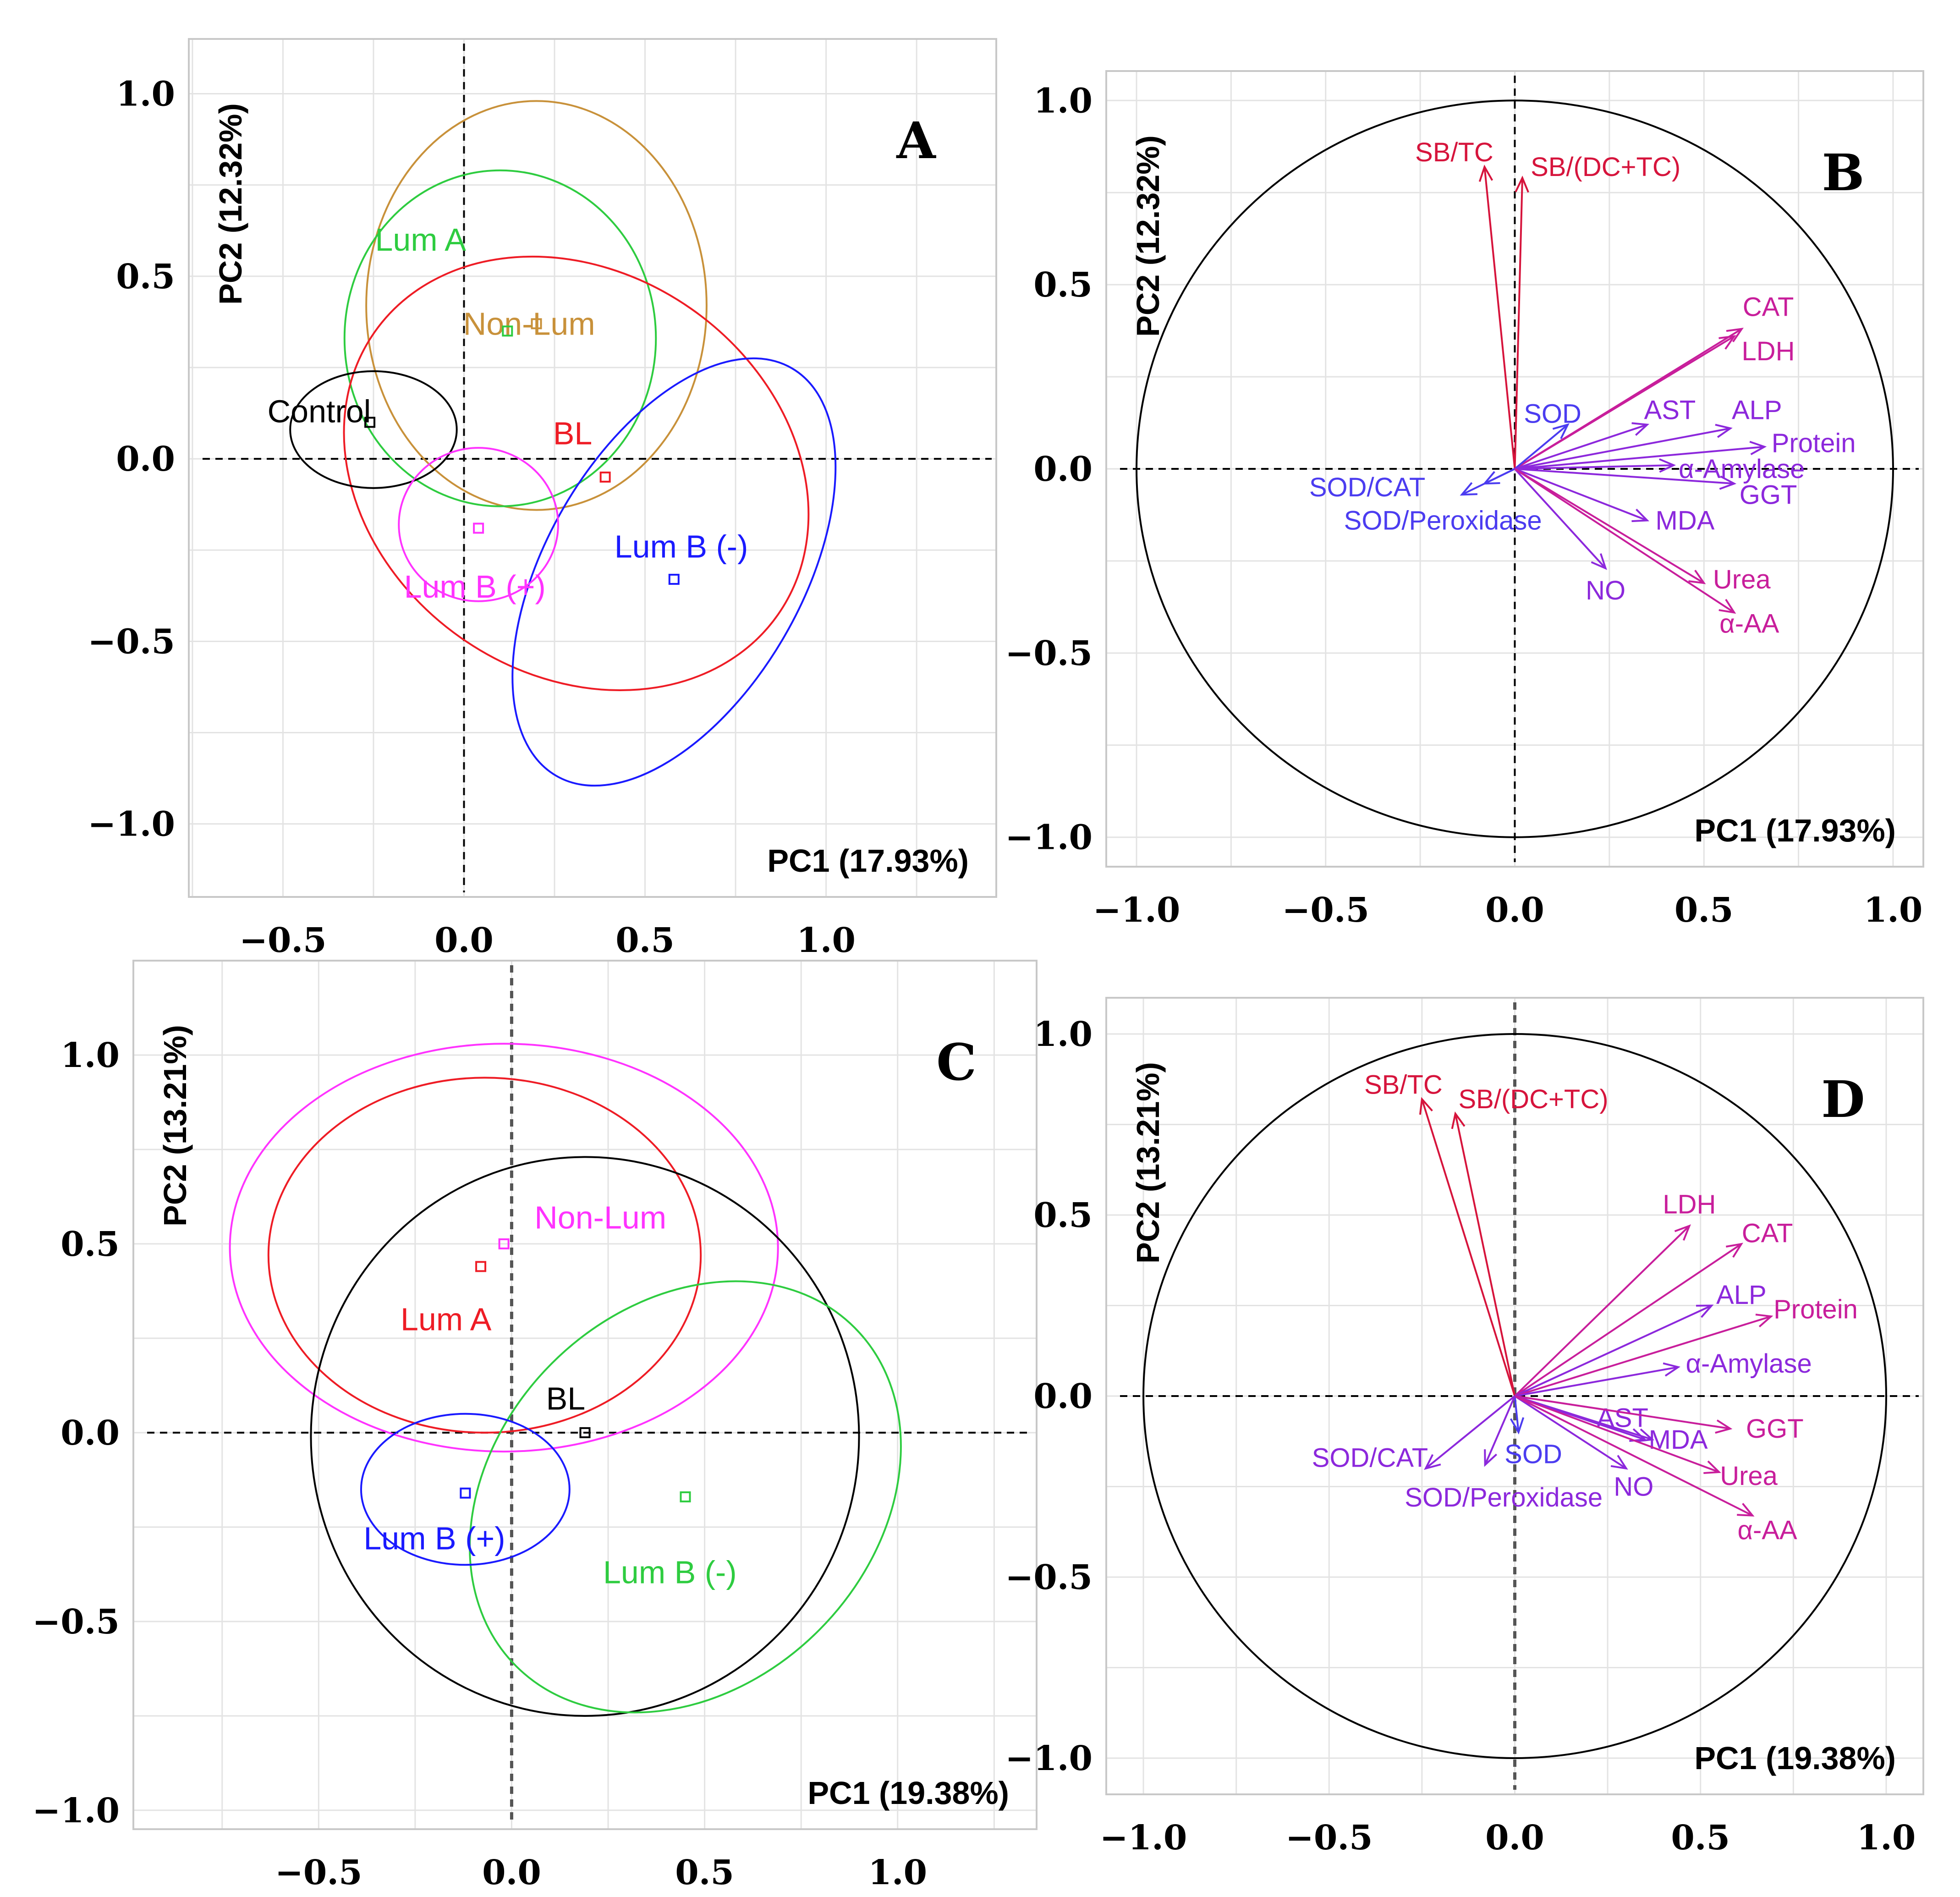 Image resolution: width=1960 pixels, height=1897 pixels. Describe the element at coordinates (1136, 911) in the screenshot. I see `x-tick-label: −1.0` at that location.